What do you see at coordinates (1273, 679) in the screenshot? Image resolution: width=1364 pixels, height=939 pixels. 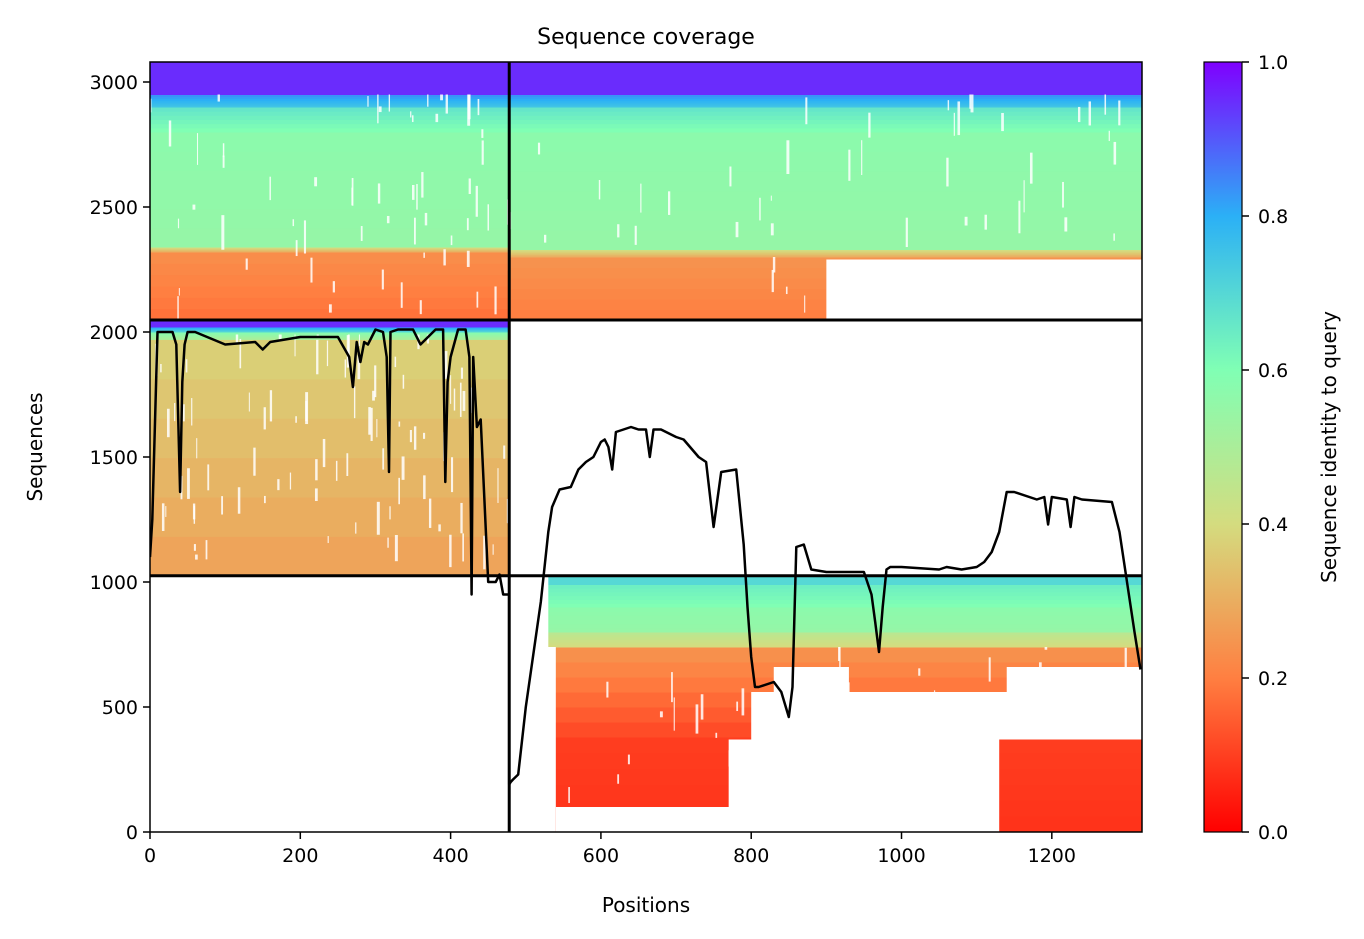 I see `colorbar-tick-label: 0.2` at bounding box center [1273, 679].